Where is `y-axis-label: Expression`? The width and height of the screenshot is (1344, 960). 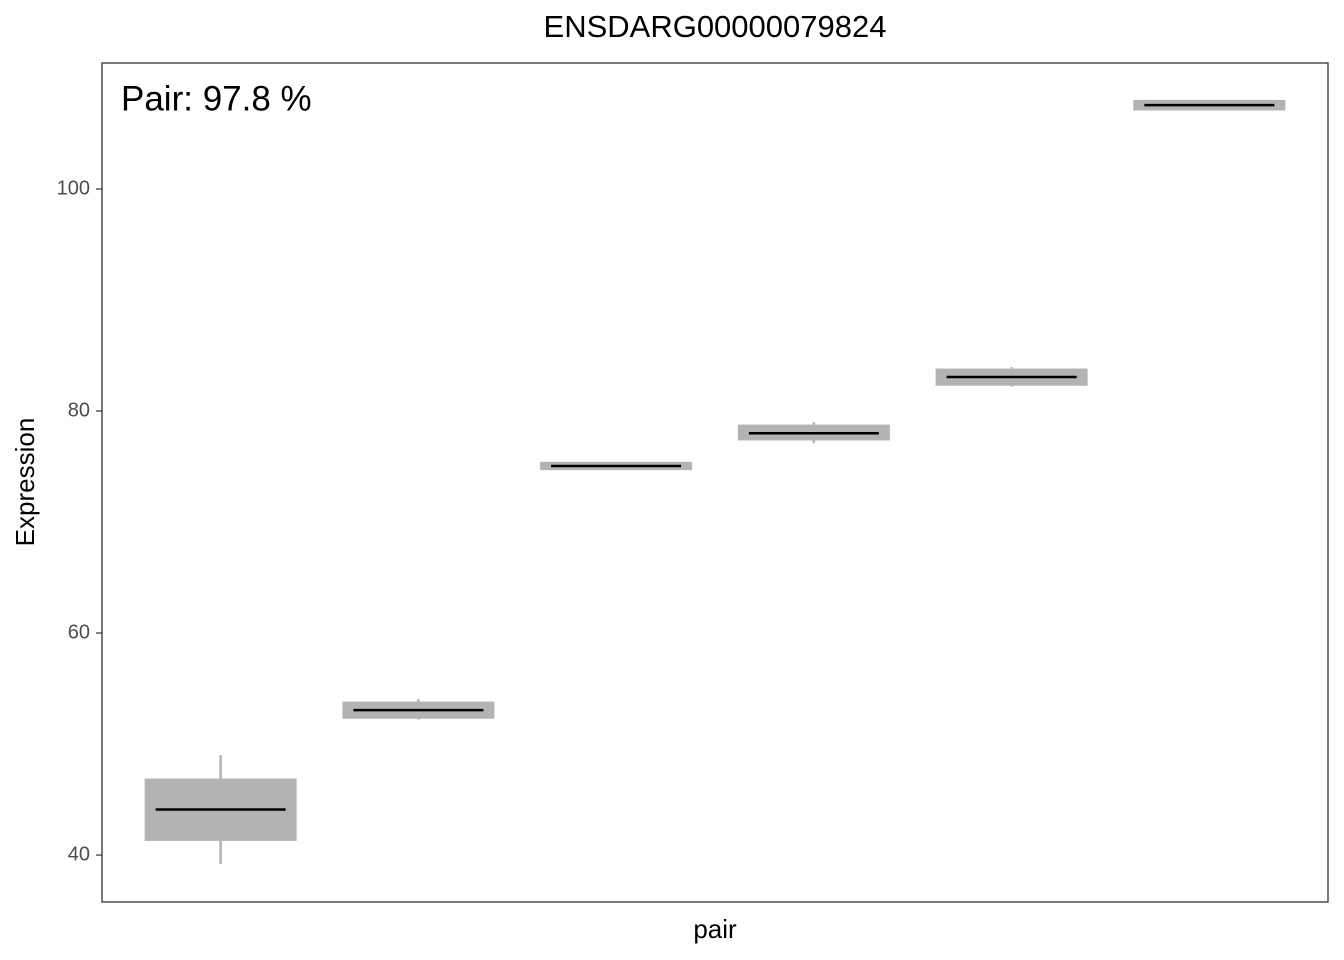
y-axis-label: Expression is located at coordinates (25, 482).